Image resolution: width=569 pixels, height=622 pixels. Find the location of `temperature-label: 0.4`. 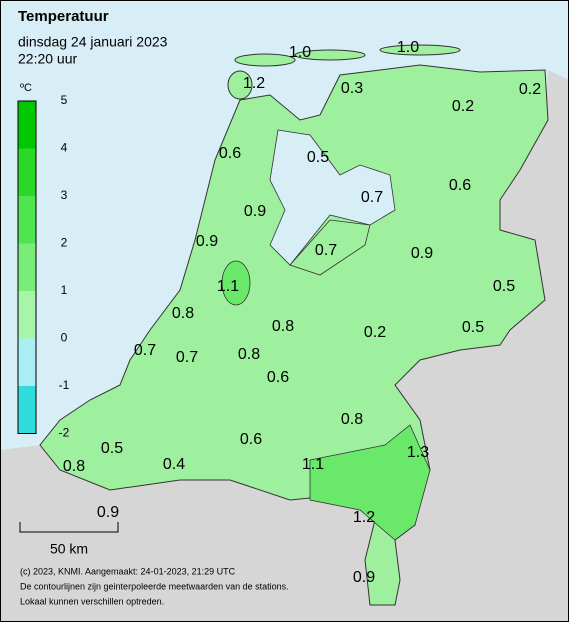

temperature-label: 0.4 is located at coordinates (174, 464).